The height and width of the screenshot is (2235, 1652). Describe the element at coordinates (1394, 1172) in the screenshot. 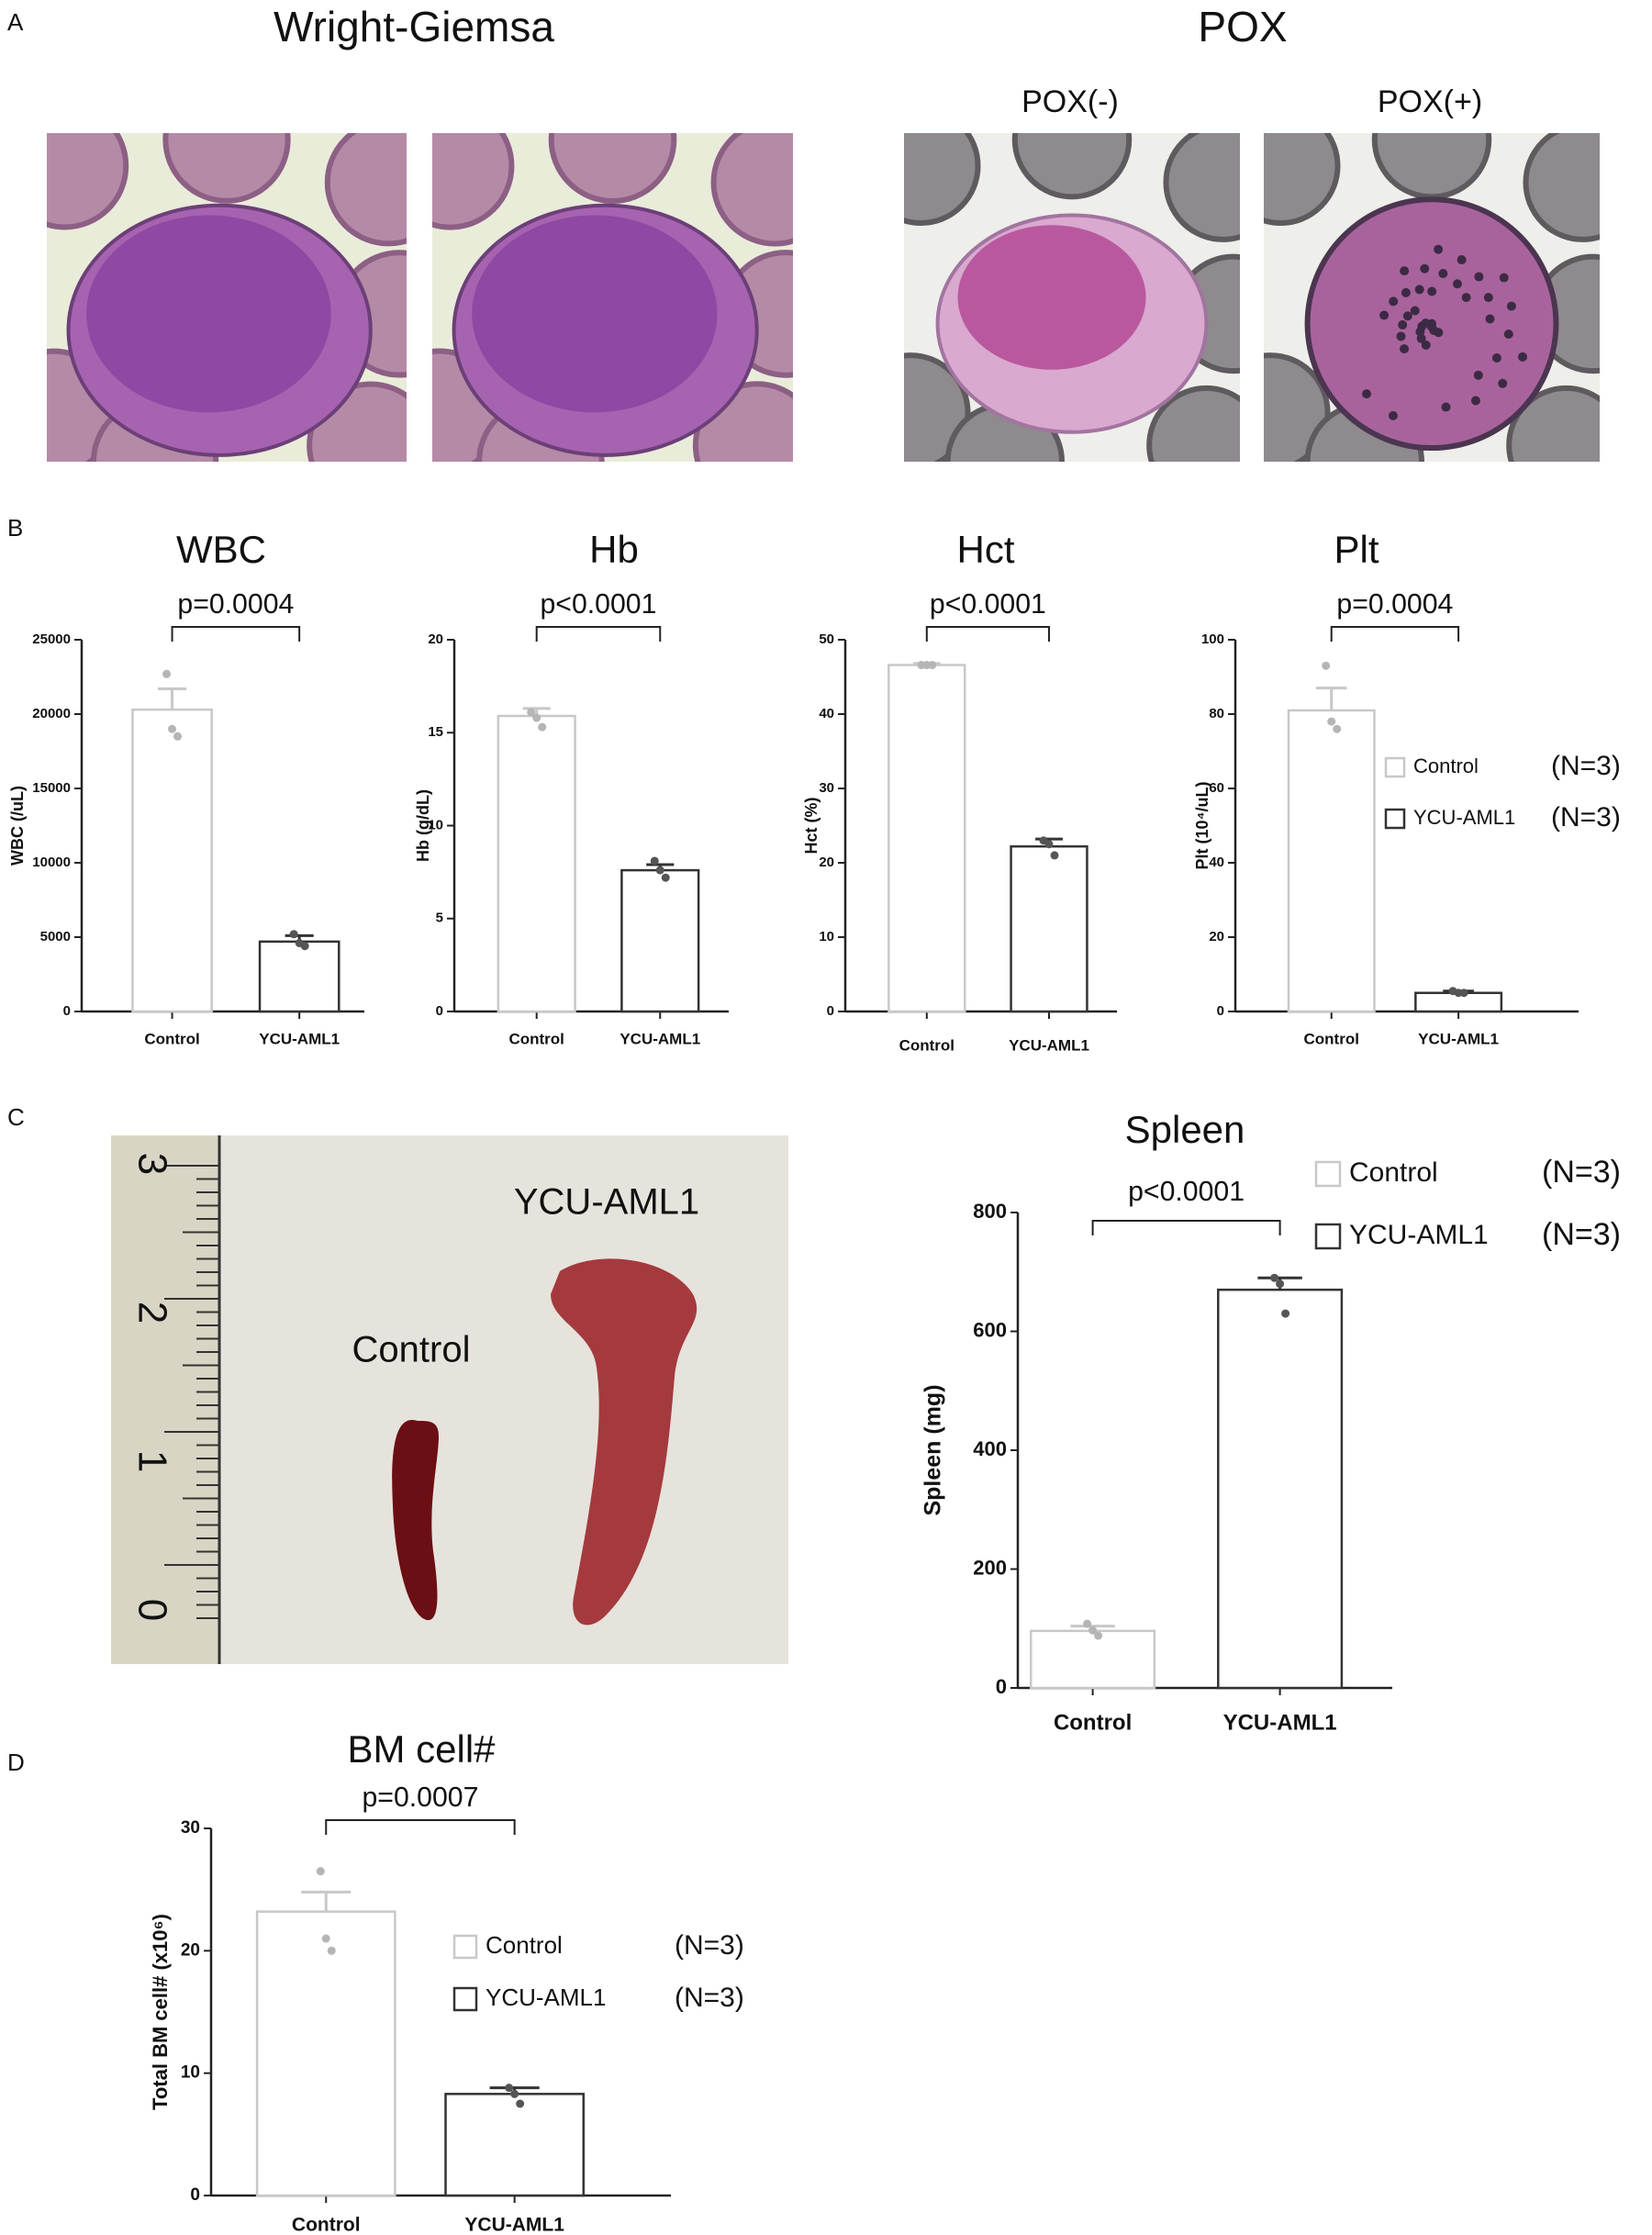

I see `legend-label: Control` at that location.